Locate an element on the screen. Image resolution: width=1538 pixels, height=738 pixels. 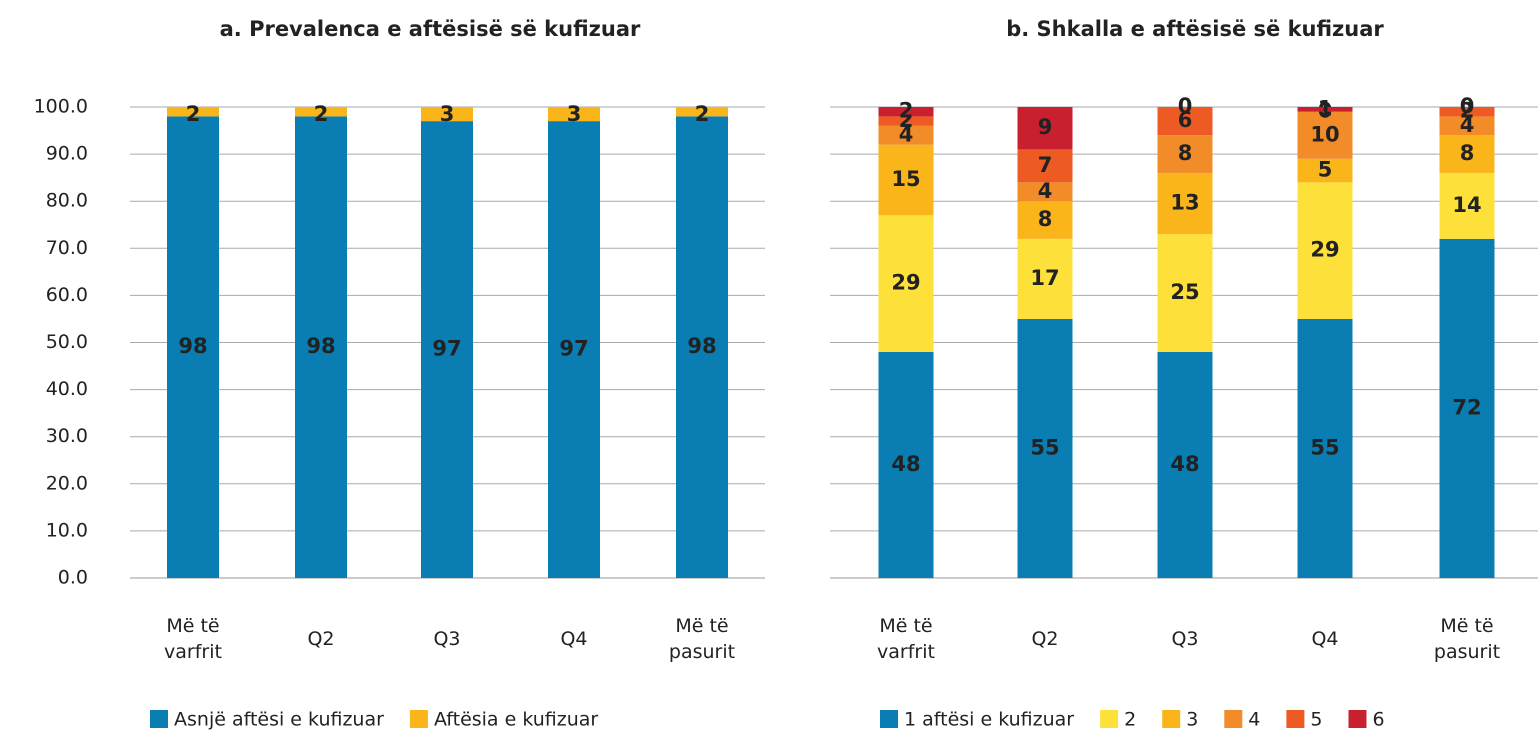
y-tick-label: 70.0 is located at coordinates (67, 248).